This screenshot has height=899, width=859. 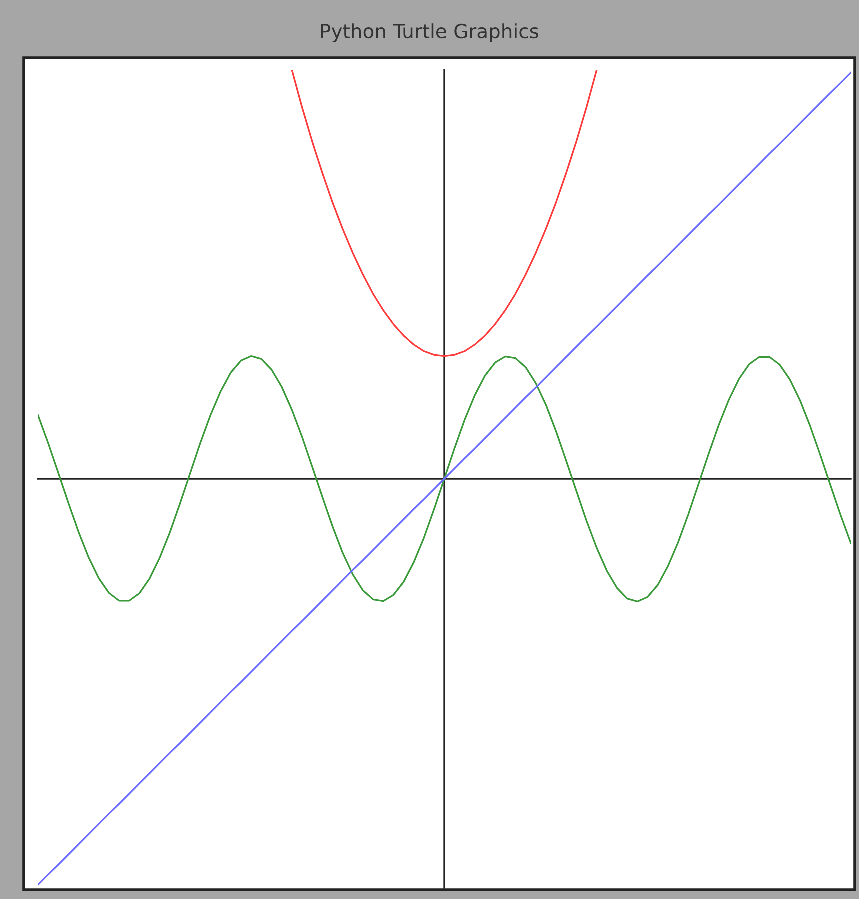 I want to click on chart-title: Python Turtle Graphics, so click(x=429, y=33).